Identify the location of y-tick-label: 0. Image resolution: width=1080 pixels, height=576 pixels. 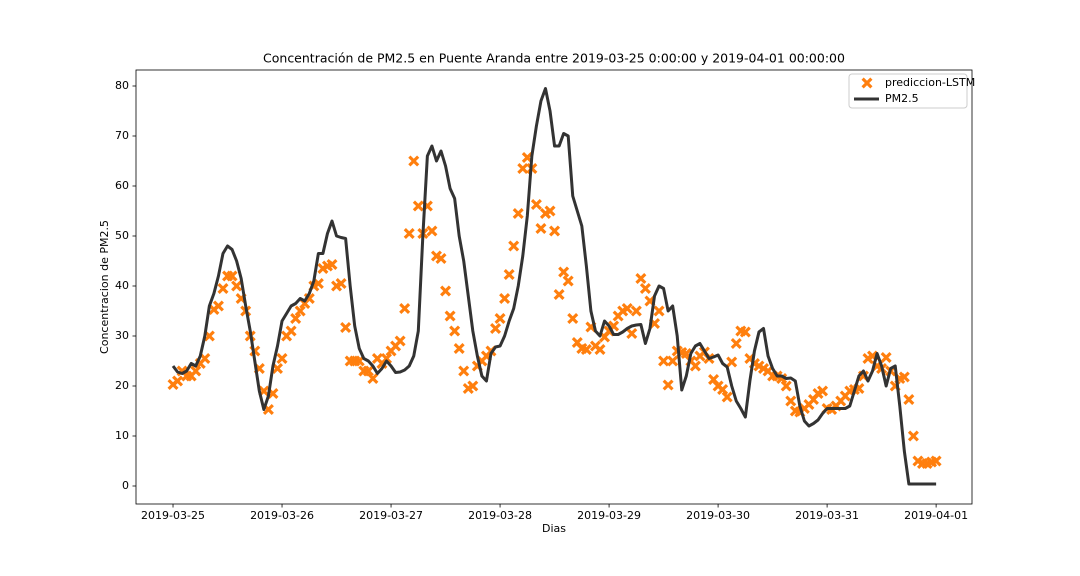
(125, 485).